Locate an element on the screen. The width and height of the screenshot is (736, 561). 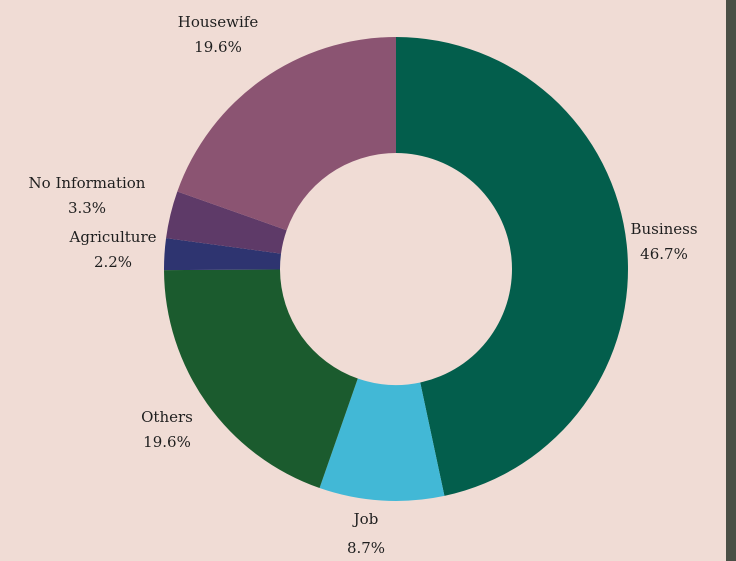
slice-label: Business is located at coordinates (663, 229).